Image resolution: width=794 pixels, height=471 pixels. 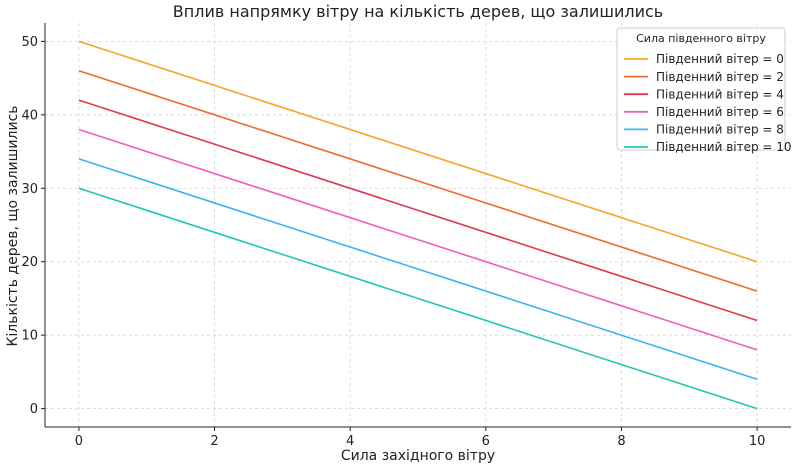 I want to click on x-tick-label-2: 4, so click(x=350, y=441).